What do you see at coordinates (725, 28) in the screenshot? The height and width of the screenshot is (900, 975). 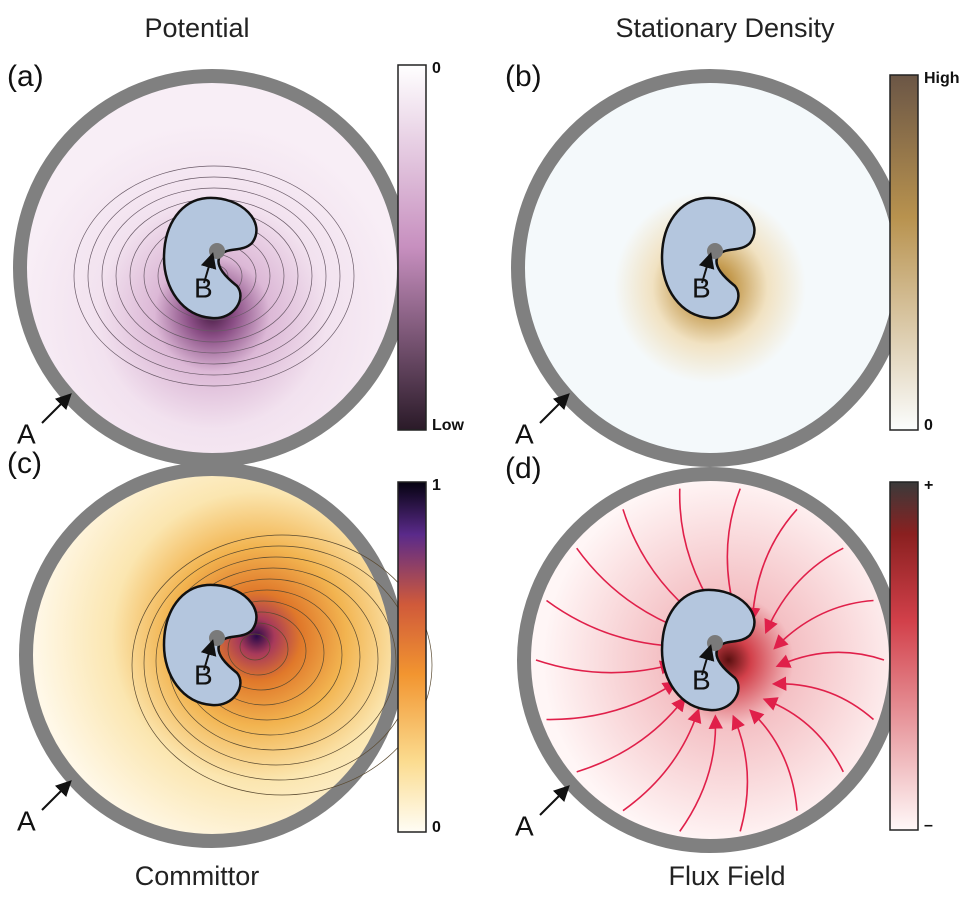 I see `panel-title: Stationary Density` at bounding box center [725, 28].